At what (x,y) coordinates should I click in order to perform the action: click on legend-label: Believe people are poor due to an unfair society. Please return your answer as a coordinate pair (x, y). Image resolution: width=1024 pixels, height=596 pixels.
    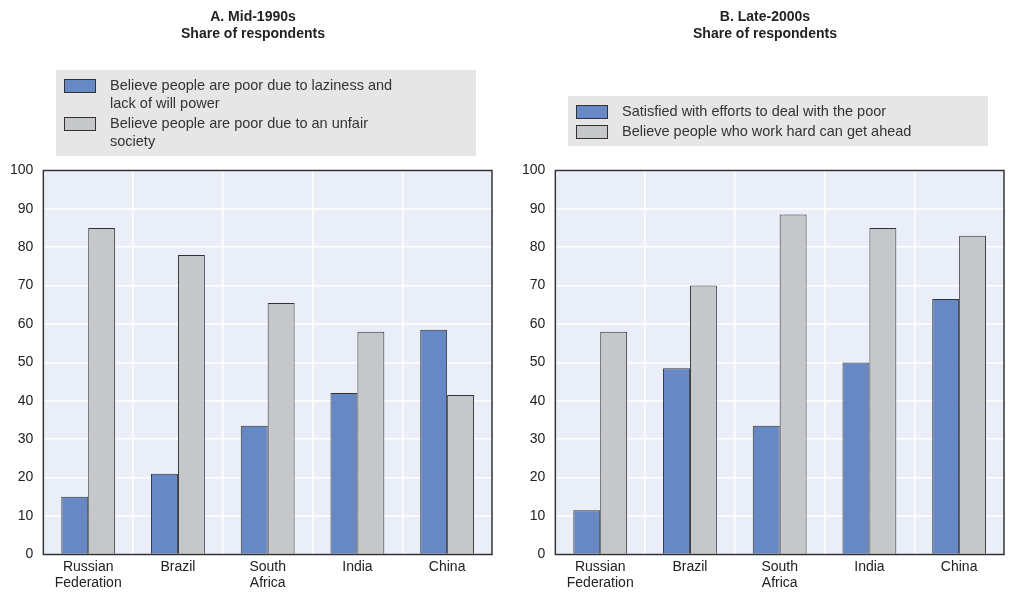
    Looking at the image, I should click on (239, 132).